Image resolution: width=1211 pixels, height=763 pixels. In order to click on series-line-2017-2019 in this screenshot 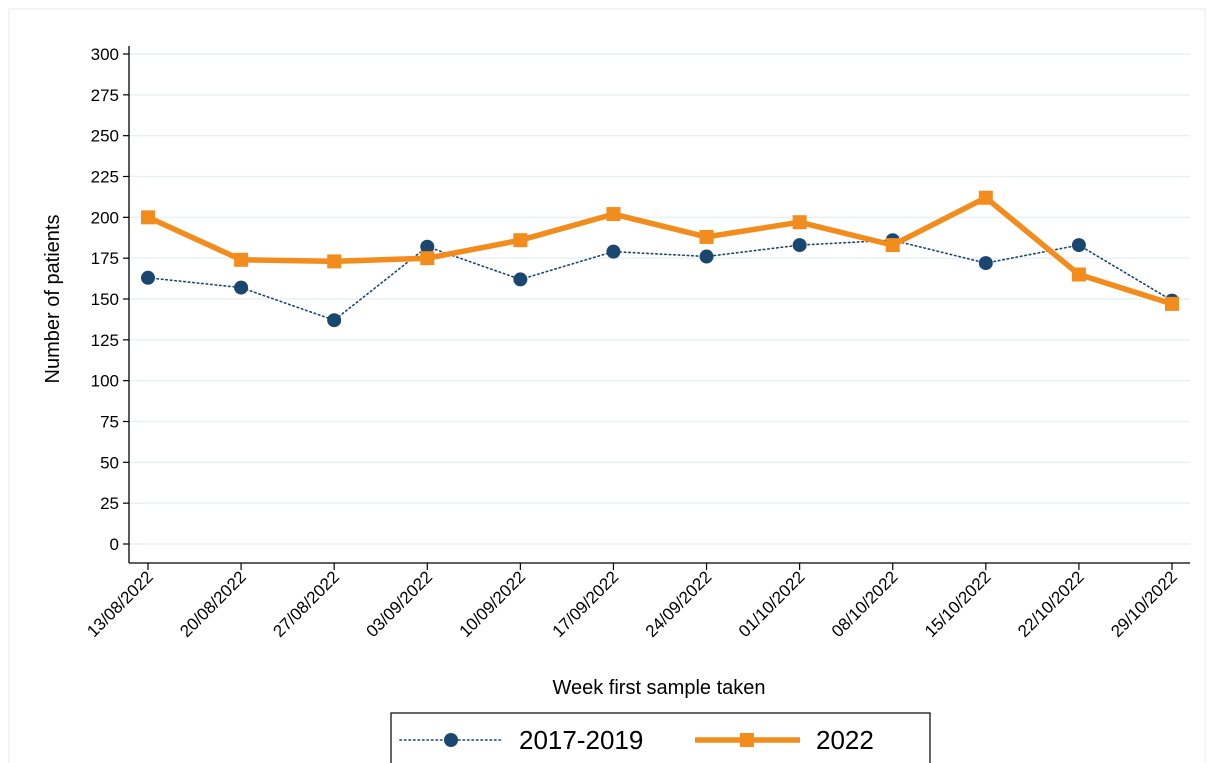, I will do `click(660, 280)`.